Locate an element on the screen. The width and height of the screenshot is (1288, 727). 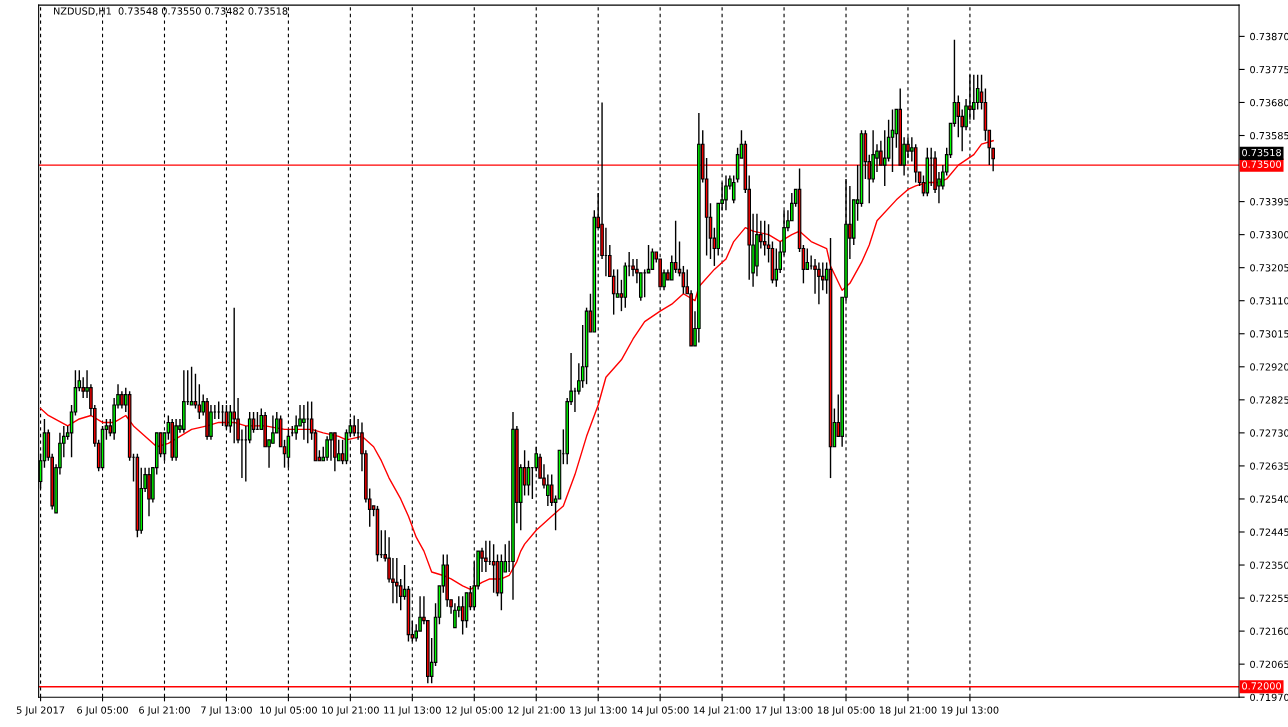
x-tick-label: 19 Jul 13:00 is located at coordinates (970, 711).